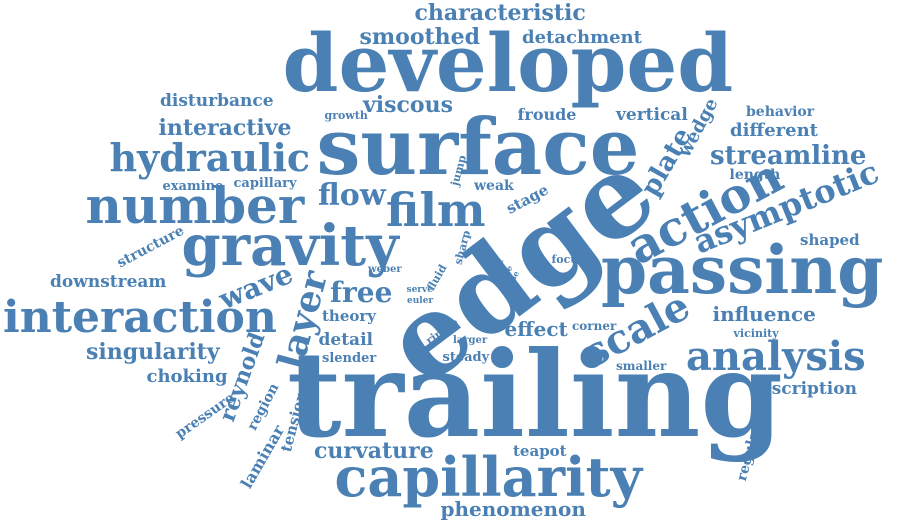 This screenshot has height=525, width=900. I want to click on word-detail: detail, so click(346, 339).